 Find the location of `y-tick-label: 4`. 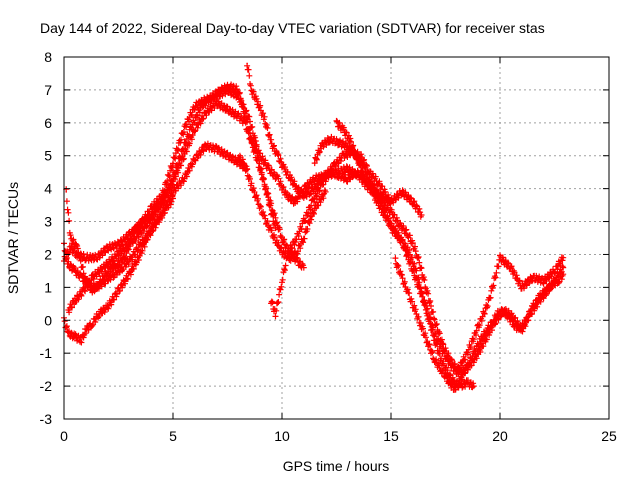

y-tick-label: 4 is located at coordinates (48, 189).